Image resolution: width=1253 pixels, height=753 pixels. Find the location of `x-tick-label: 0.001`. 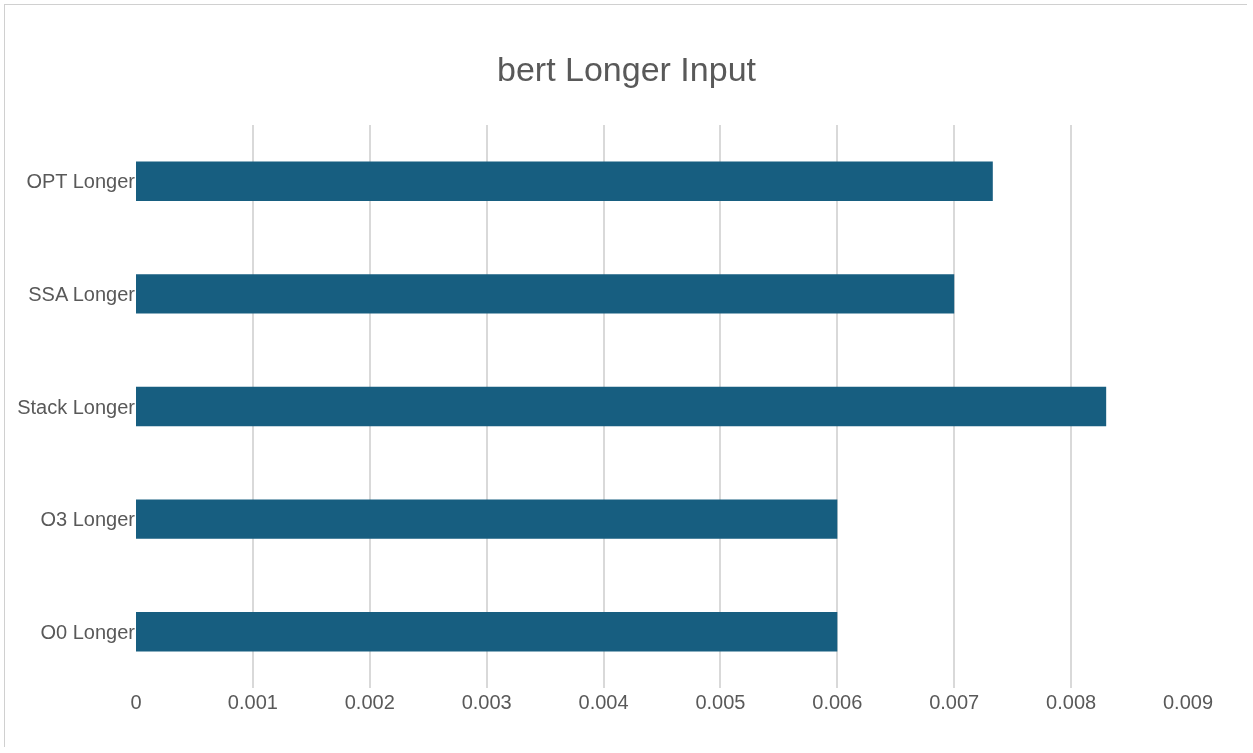

x-tick-label: 0.001 is located at coordinates (252, 702).